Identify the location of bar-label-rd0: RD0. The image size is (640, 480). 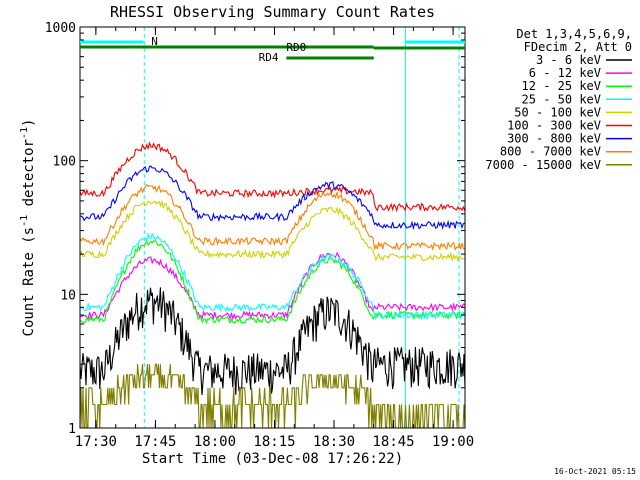
(296, 47).